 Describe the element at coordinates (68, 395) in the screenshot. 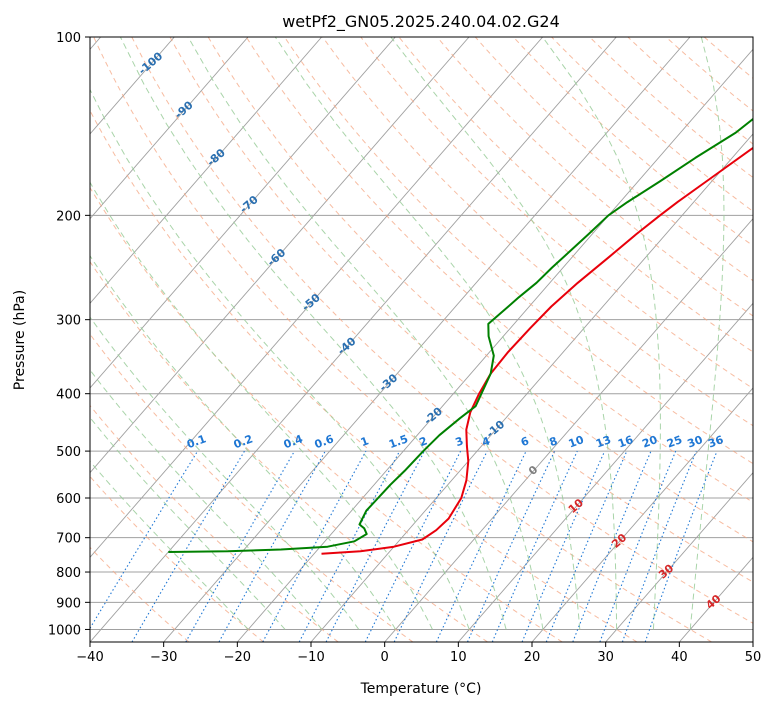

I see `y-tick-label: 400` at that location.